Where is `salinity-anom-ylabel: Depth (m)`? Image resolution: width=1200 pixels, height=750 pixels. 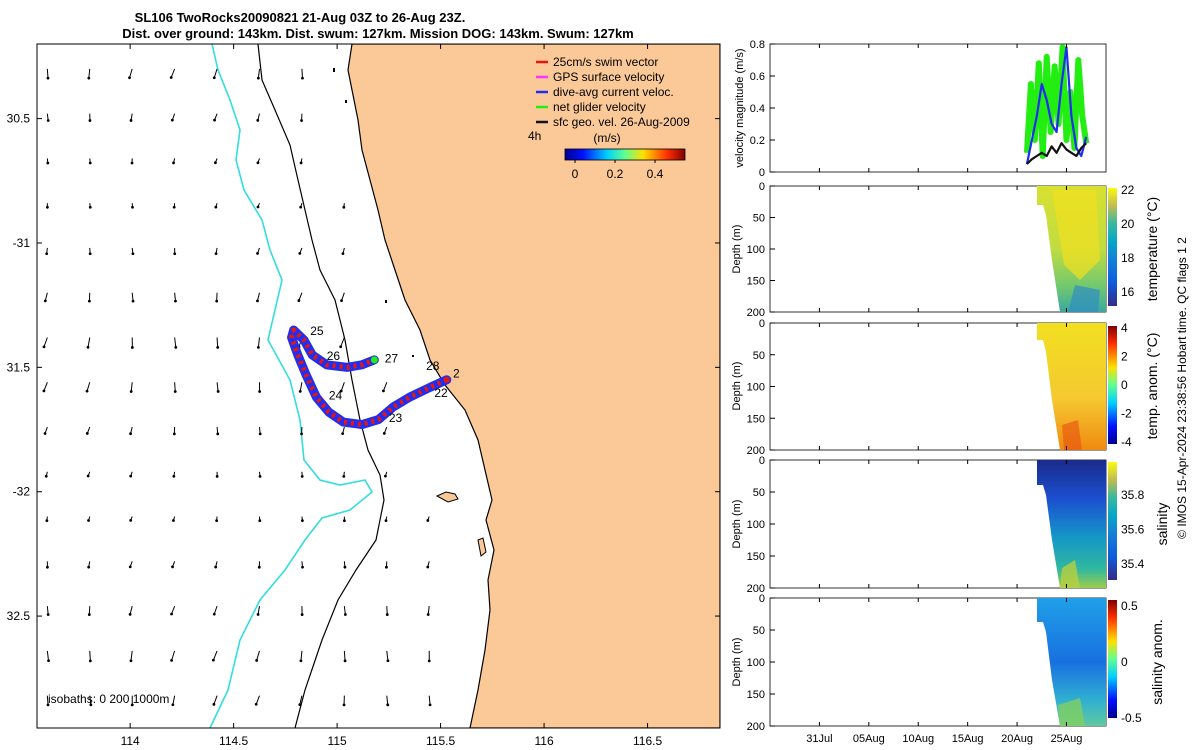
salinity-anom-ylabel: Depth (m) is located at coordinates (737, 662).